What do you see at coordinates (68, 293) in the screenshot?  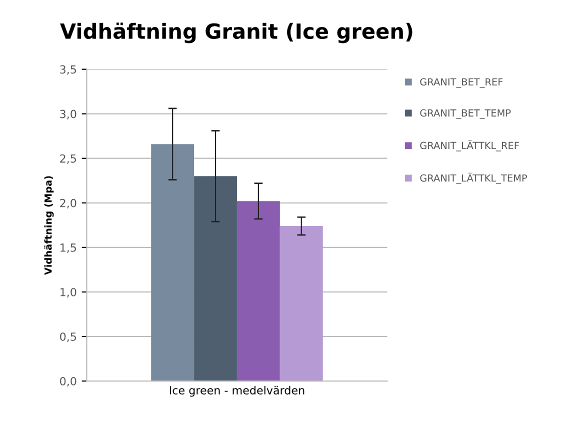 I see `y-tick-label: 1,0` at bounding box center [68, 293].